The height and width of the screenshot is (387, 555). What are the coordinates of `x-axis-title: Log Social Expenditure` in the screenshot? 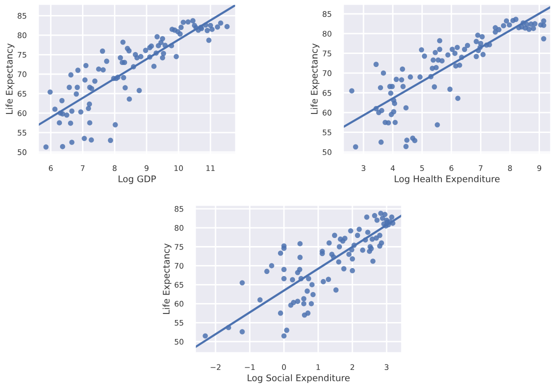 It's located at (299, 379).